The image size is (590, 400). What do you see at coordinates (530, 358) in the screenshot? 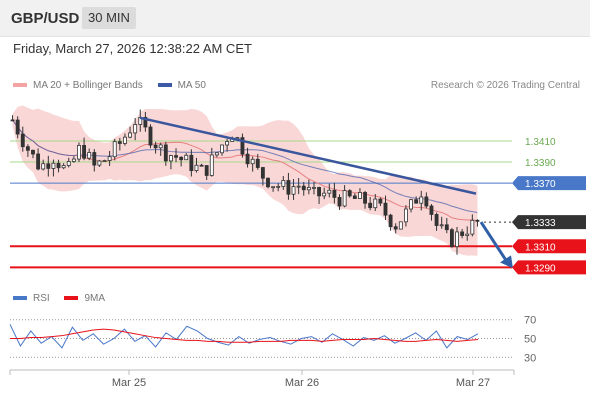
I see `rsi-tick-label: 30` at bounding box center [530, 358].